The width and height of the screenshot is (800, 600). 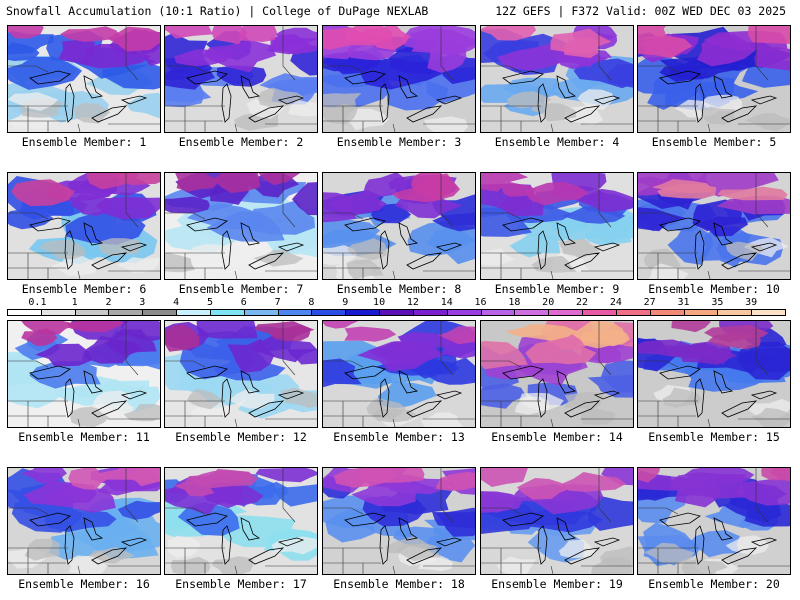 I want to click on ensemble-caption: Ensemble Member: 6, so click(x=84, y=289).